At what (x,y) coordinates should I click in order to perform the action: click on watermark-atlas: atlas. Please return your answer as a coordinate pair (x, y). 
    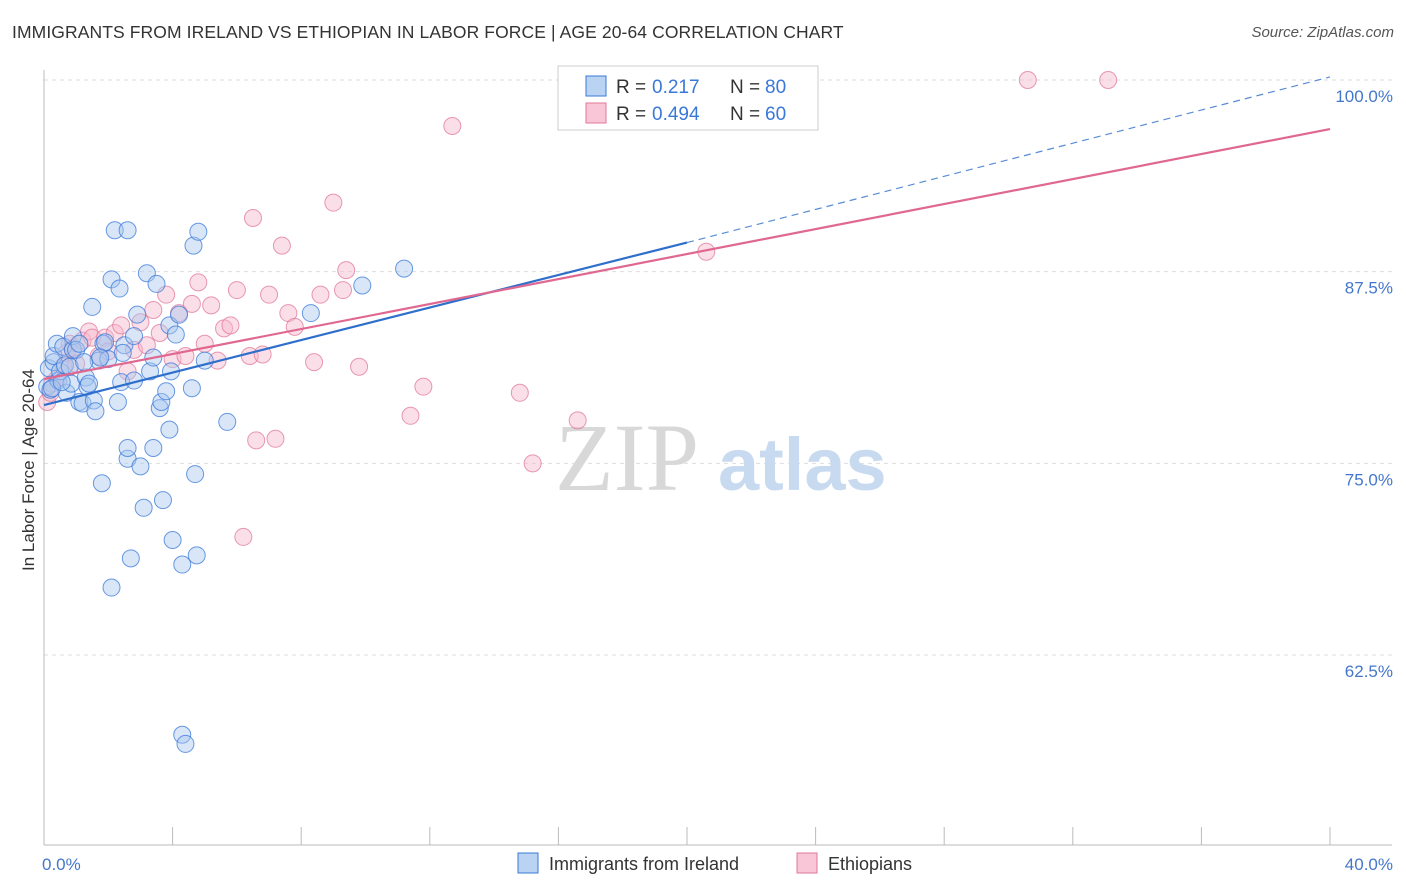
    Looking at the image, I should click on (802, 464).